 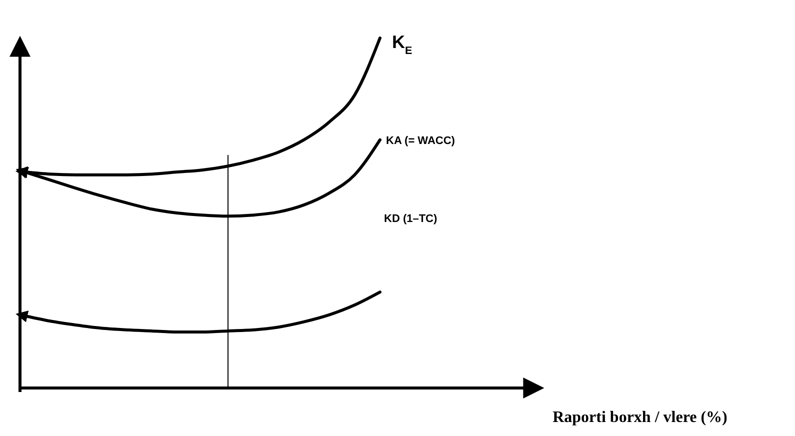 What do you see at coordinates (411, 219) in the screenshot?
I see `text: KD (1–TC)` at bounding box center [411, 219].